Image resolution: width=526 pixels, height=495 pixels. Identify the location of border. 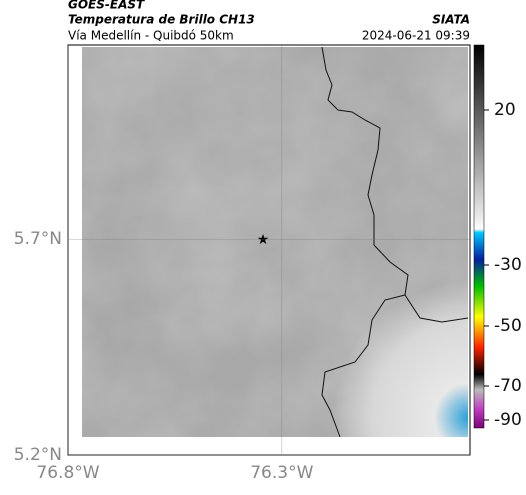
(363, 366).